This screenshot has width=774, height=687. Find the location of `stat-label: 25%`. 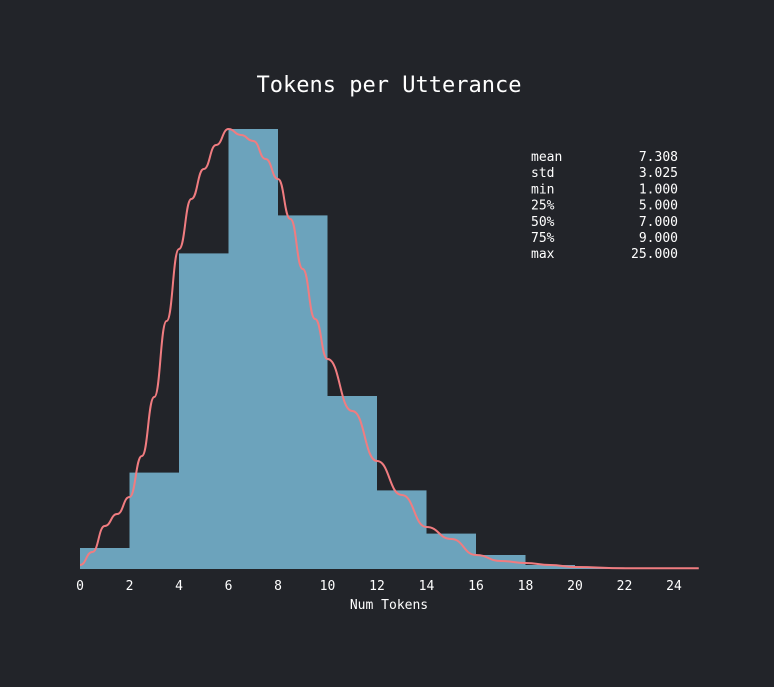

stat-label: 25% is located at coordinates (543, 206).